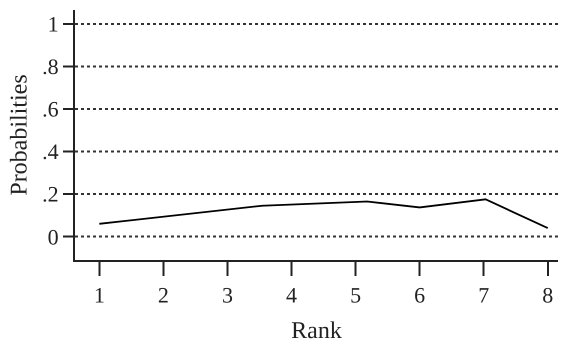 The height and width of the screenshot is (349, 578). I want to click on x-tick-label: 8, so click(548, 295).